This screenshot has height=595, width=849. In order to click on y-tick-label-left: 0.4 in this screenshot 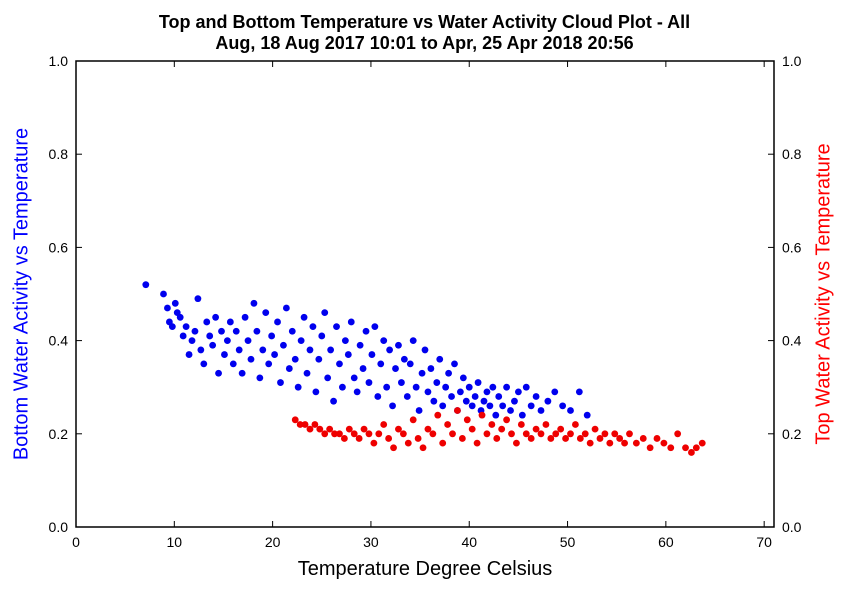, I will do `click(59, 341)`.